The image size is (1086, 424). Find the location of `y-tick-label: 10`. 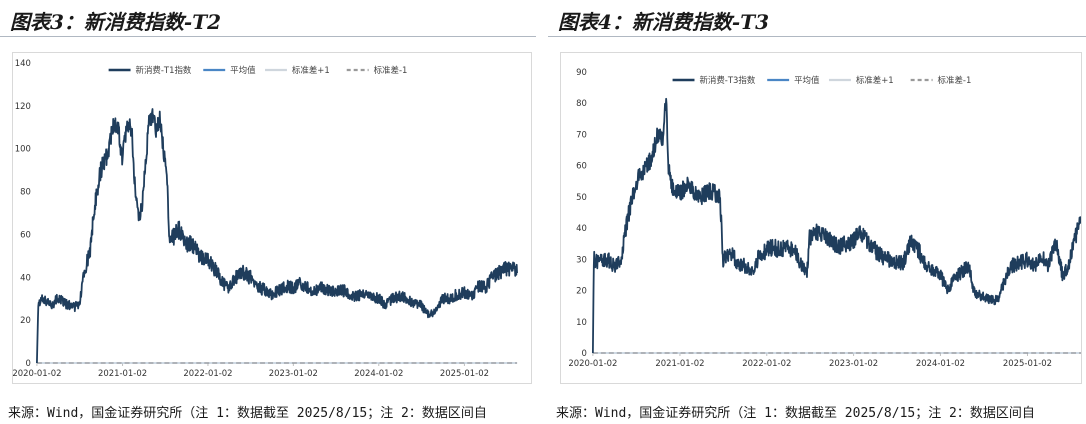

y-tick-label: 10 is located at coordinates (581, 322).